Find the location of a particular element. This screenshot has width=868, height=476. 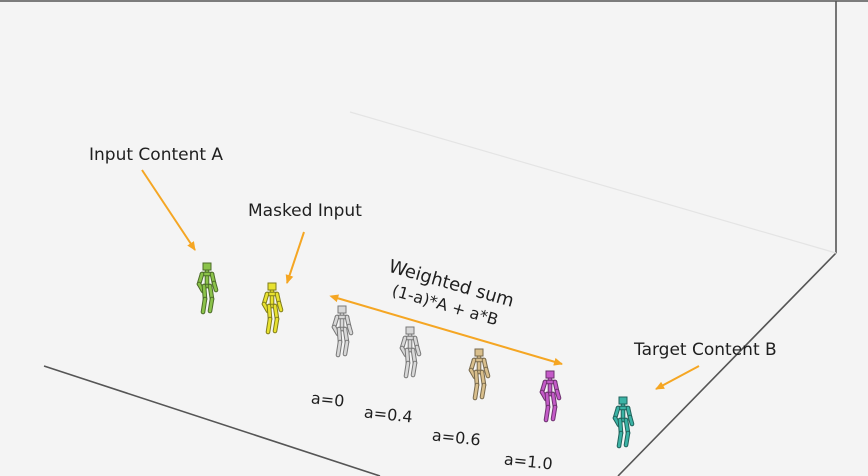

room-floor-left-edge is located at coordinates (212, 421).